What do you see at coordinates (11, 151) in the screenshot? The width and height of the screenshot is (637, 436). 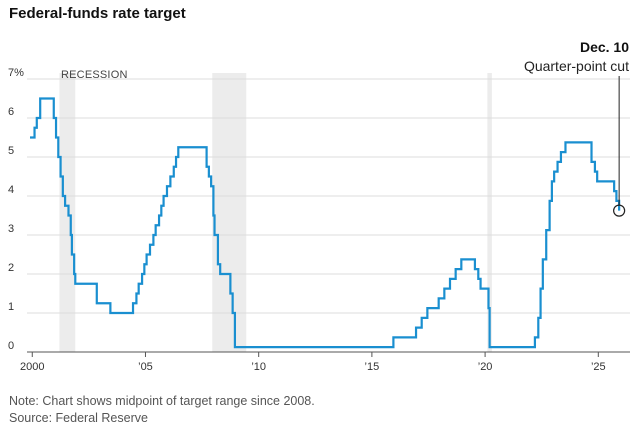 I see `y-tick-label-5: 5` at bounding box center [11, 151].